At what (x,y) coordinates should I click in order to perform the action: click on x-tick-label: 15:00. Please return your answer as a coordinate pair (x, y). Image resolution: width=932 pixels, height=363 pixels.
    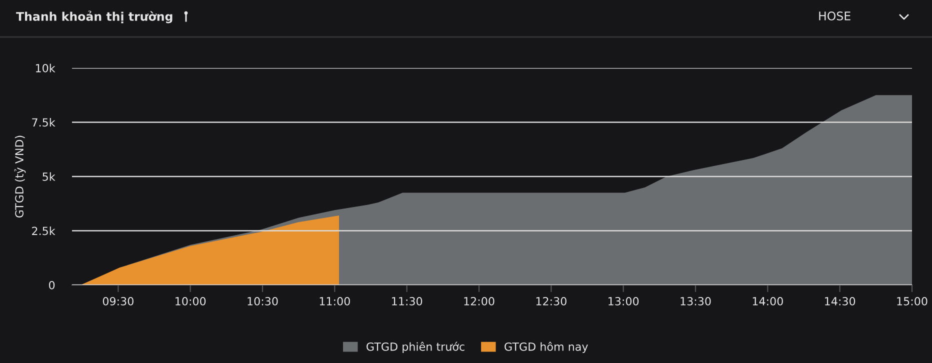
    Looking at the image, I should click on (912, 301).